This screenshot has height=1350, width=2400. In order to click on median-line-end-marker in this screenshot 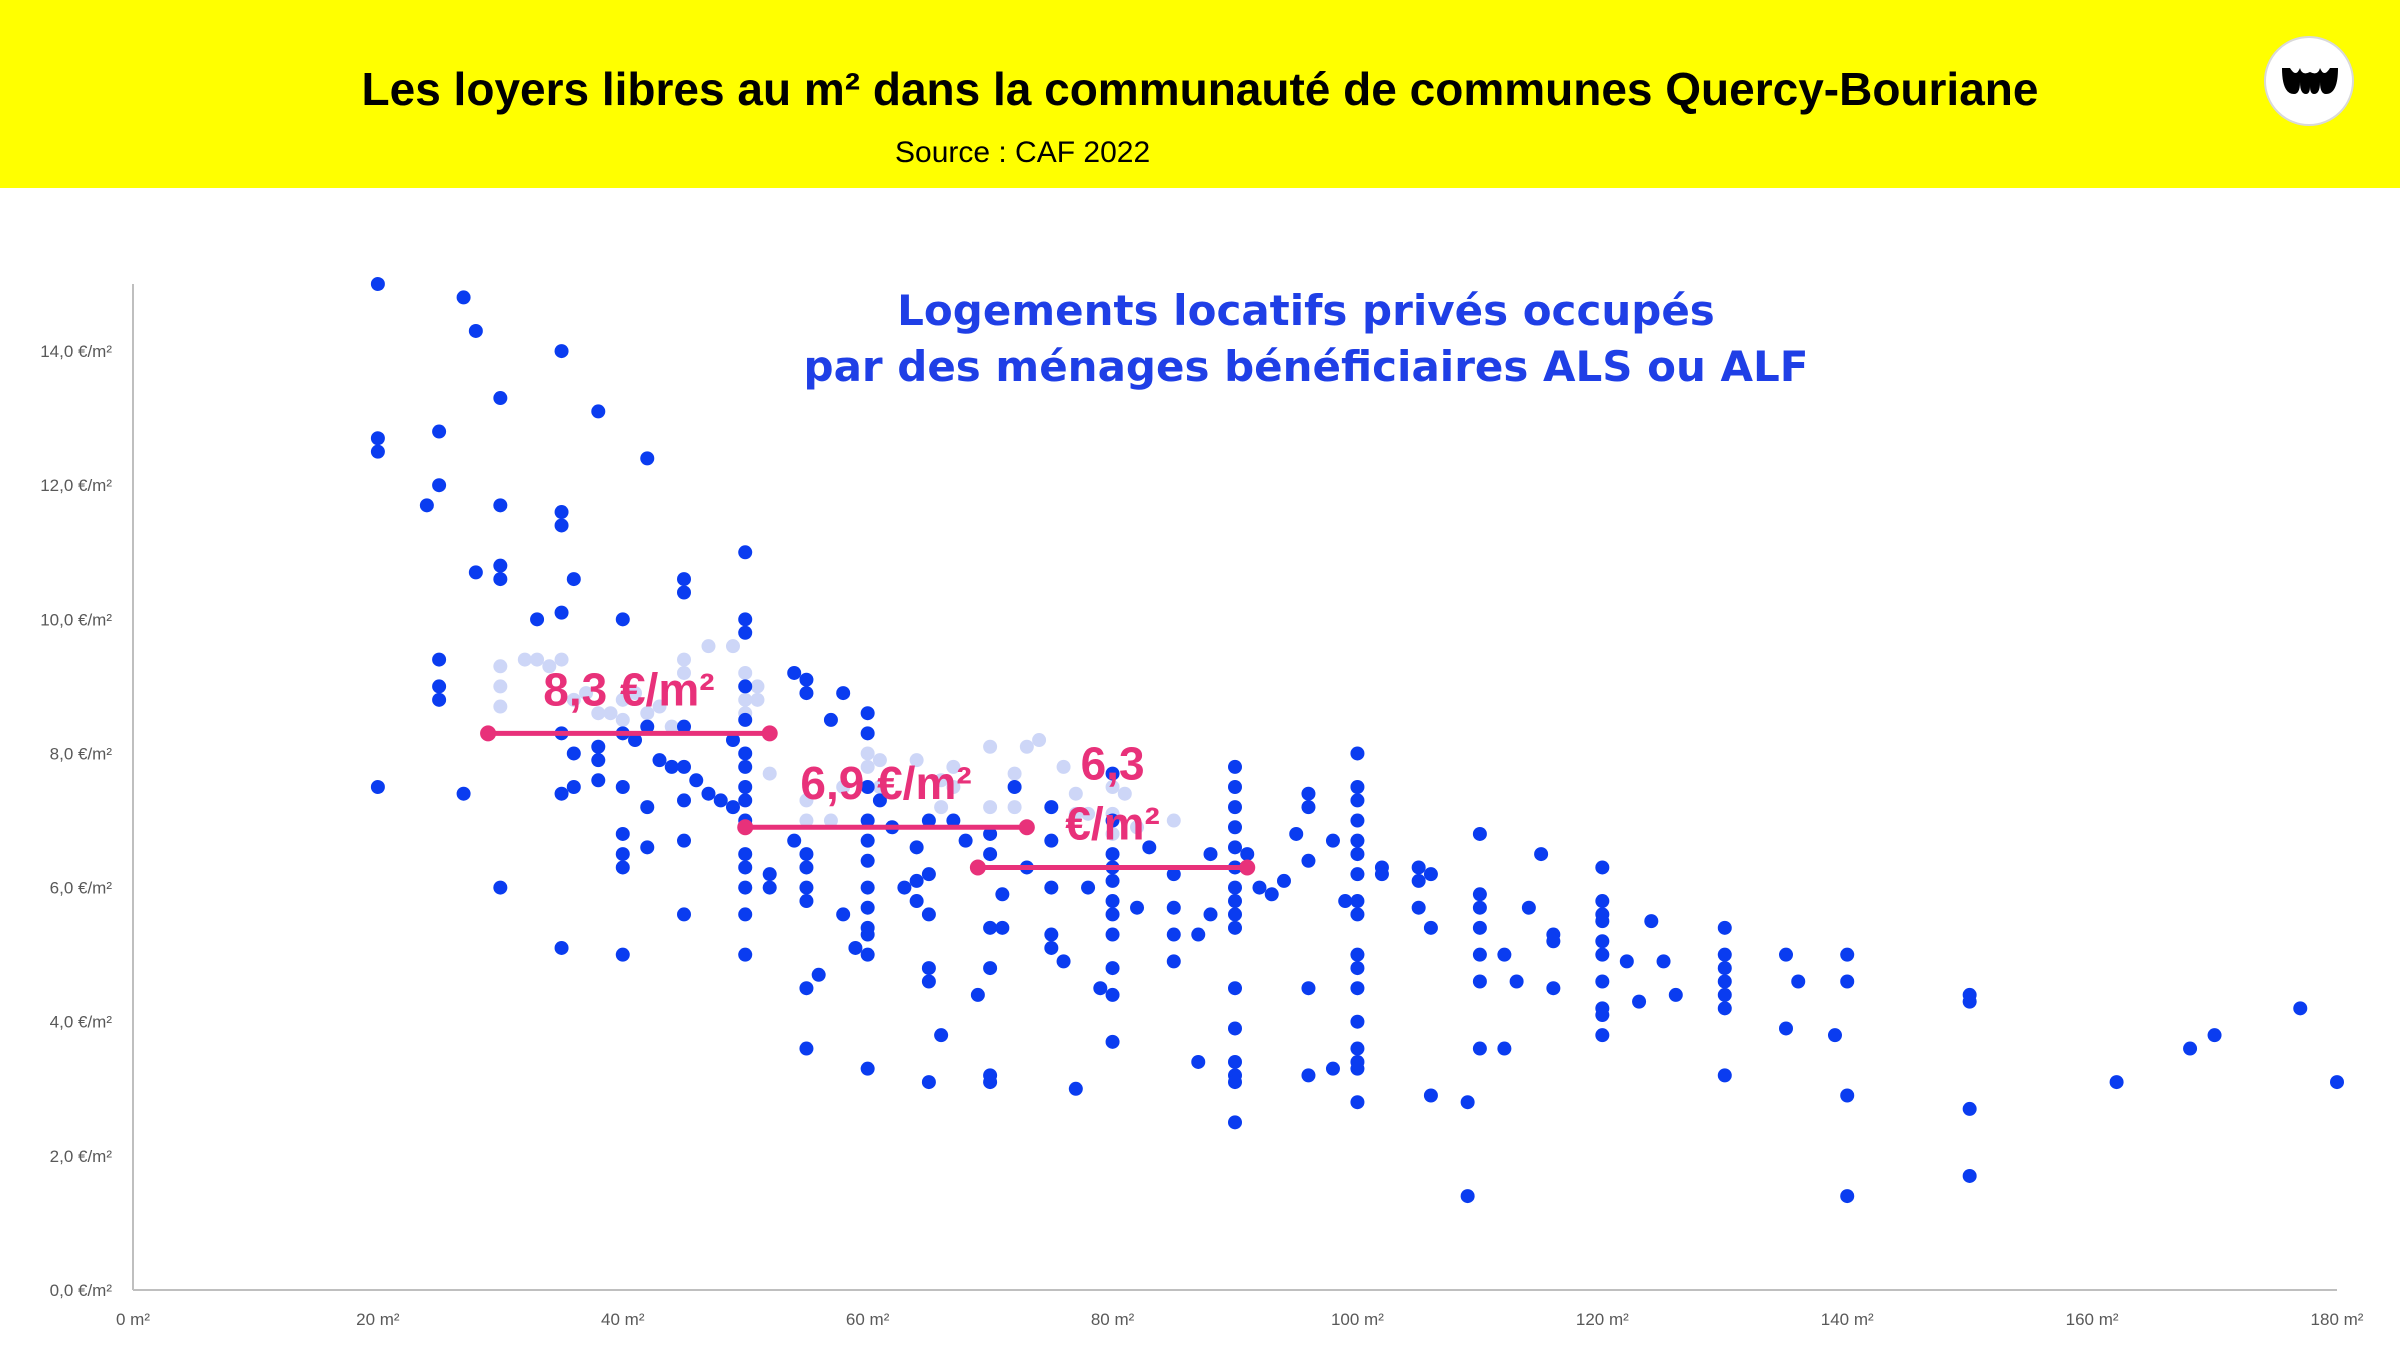, I will do `click(1026, 827)`.